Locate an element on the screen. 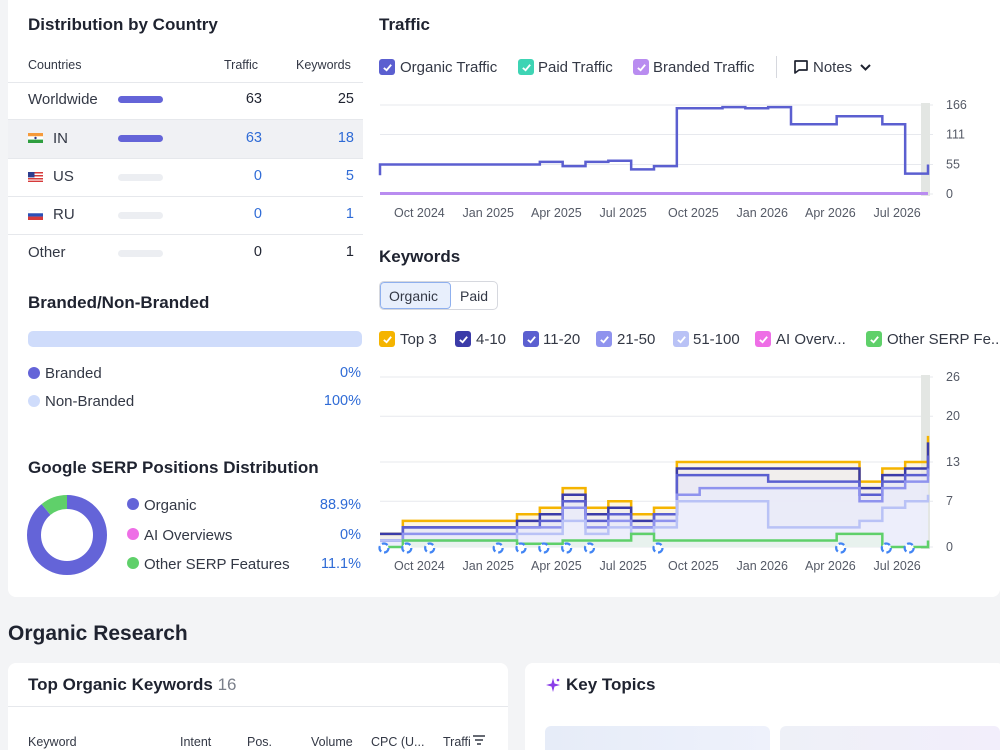 This screenshot has width=1000, height=750. serp-other-value: 11.1% is located at coordinates (340, 564).